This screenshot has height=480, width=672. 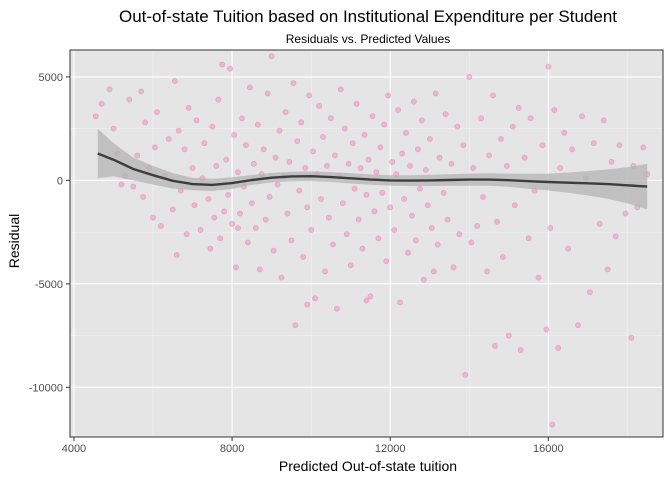 What do you see at coordinates (60, 181) in the screenshot?
I see `y-tick-label: 0` at bounding box center [60, 181].